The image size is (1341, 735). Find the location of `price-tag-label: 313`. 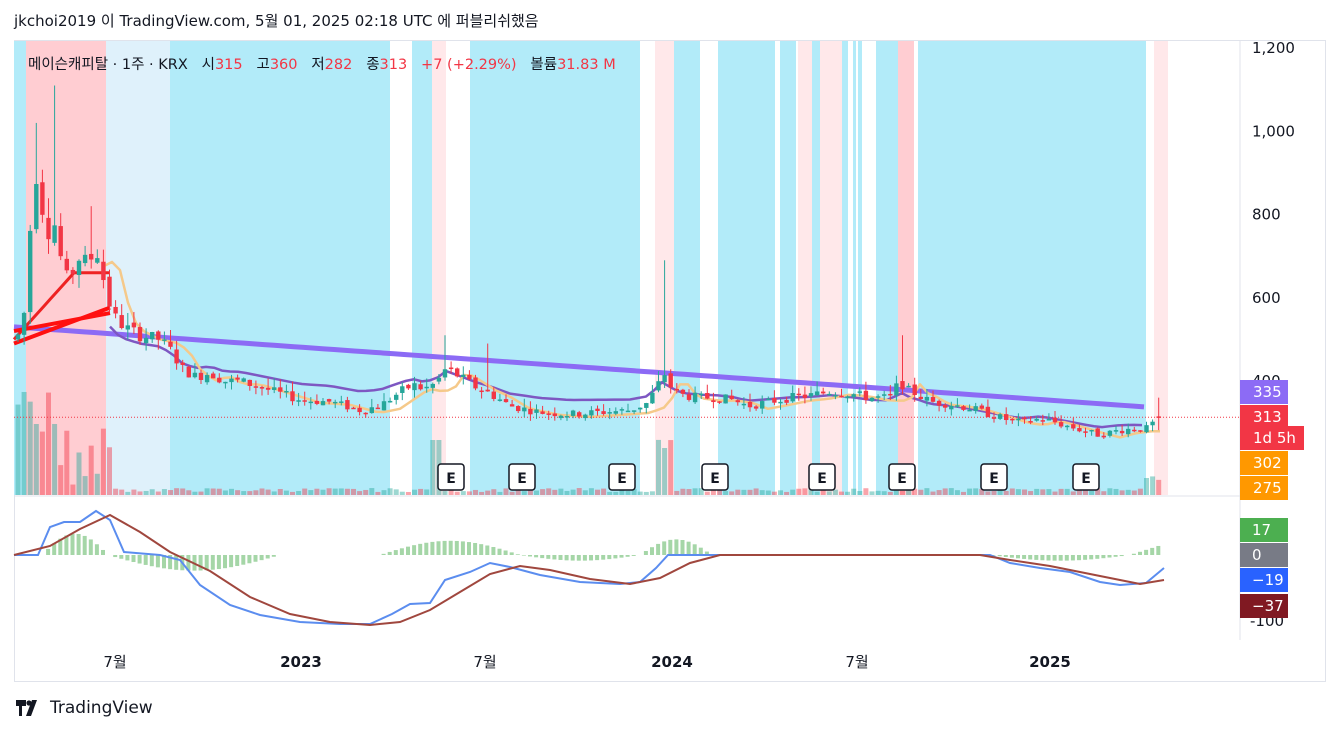

price-tag-label: 313 is located at coordinates (1267, 417).